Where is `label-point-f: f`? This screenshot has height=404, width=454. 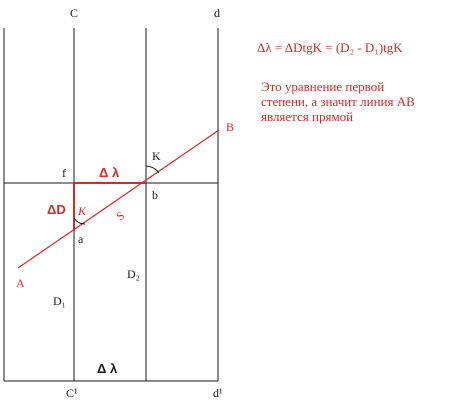 label-point-f: f is located at coordinates (64, 173).